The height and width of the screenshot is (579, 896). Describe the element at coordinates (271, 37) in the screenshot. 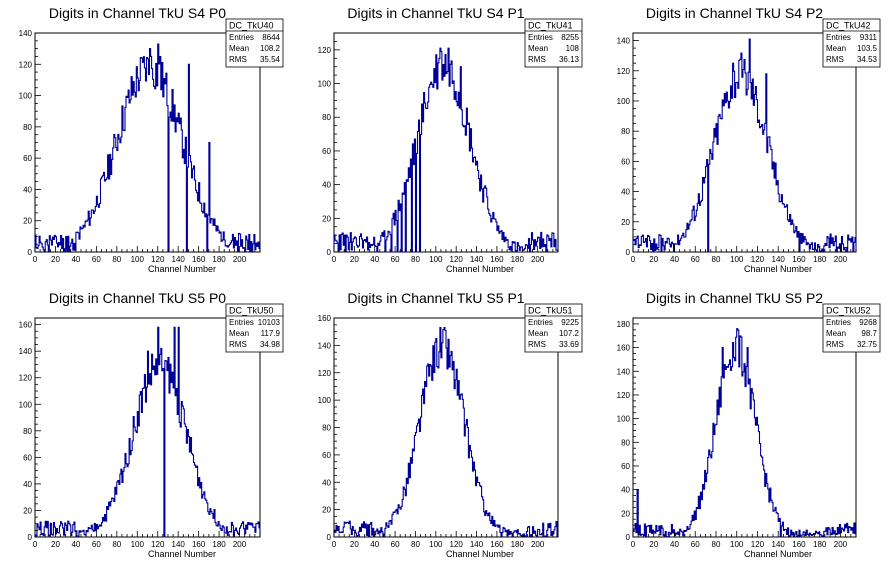

I see `stats-value: 8644` at that location.